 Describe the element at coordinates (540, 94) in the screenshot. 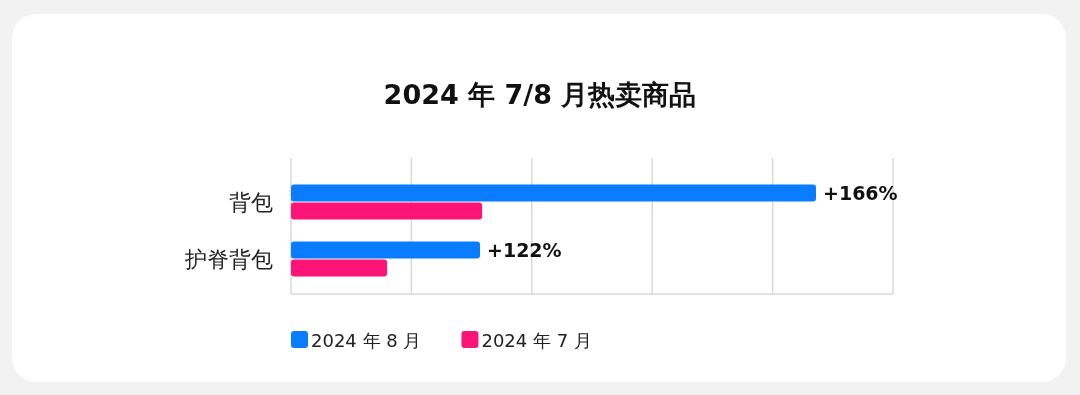

I see `chart-title: 2024 年 7/8 月热卖商品` at that location.